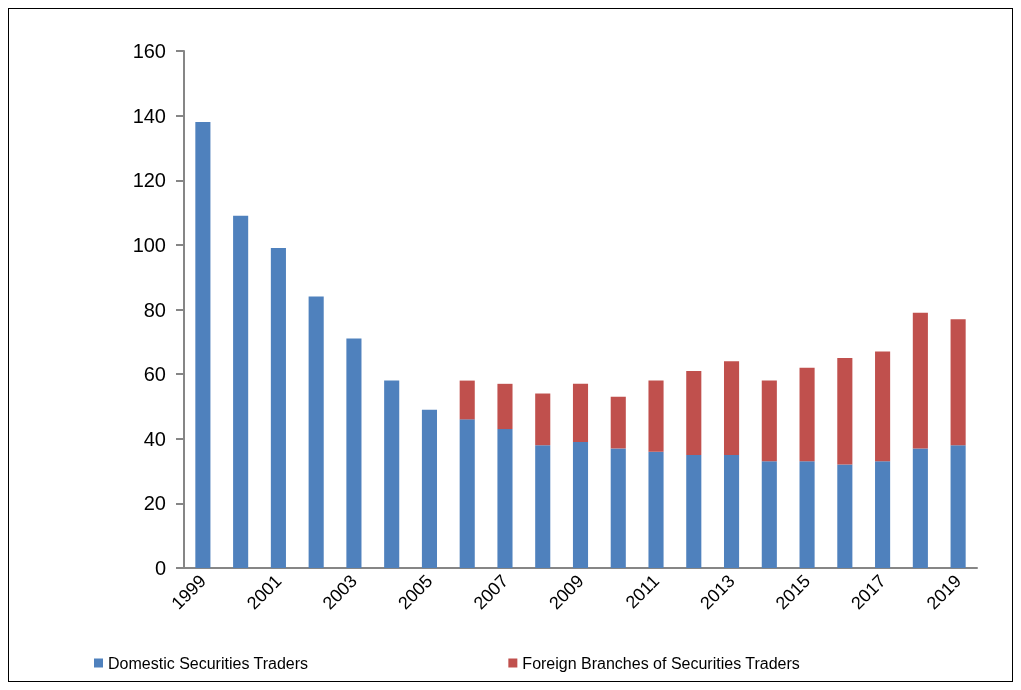 This screenshot has width=1021, height=690. Describe the element at coordinates (149, 115) in the screenshot. I see `y-tick-label: 140` at that location.